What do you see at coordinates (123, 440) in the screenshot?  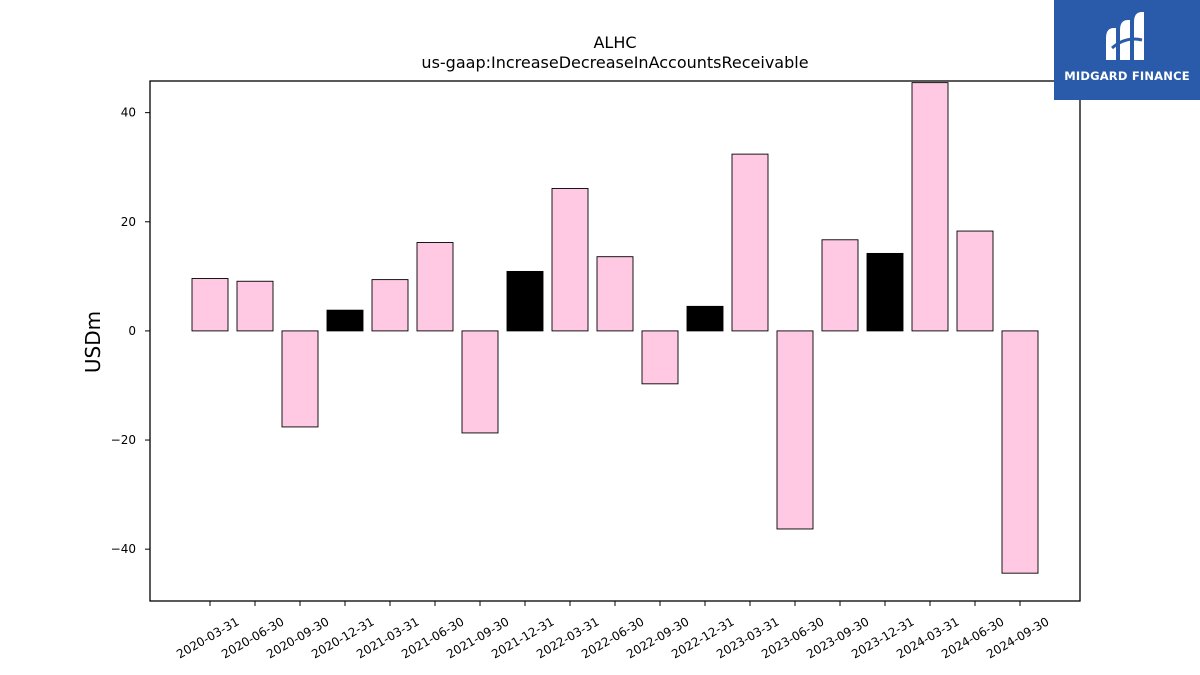 I see `y-tick-label: −20` at bounding box center [123, 440].